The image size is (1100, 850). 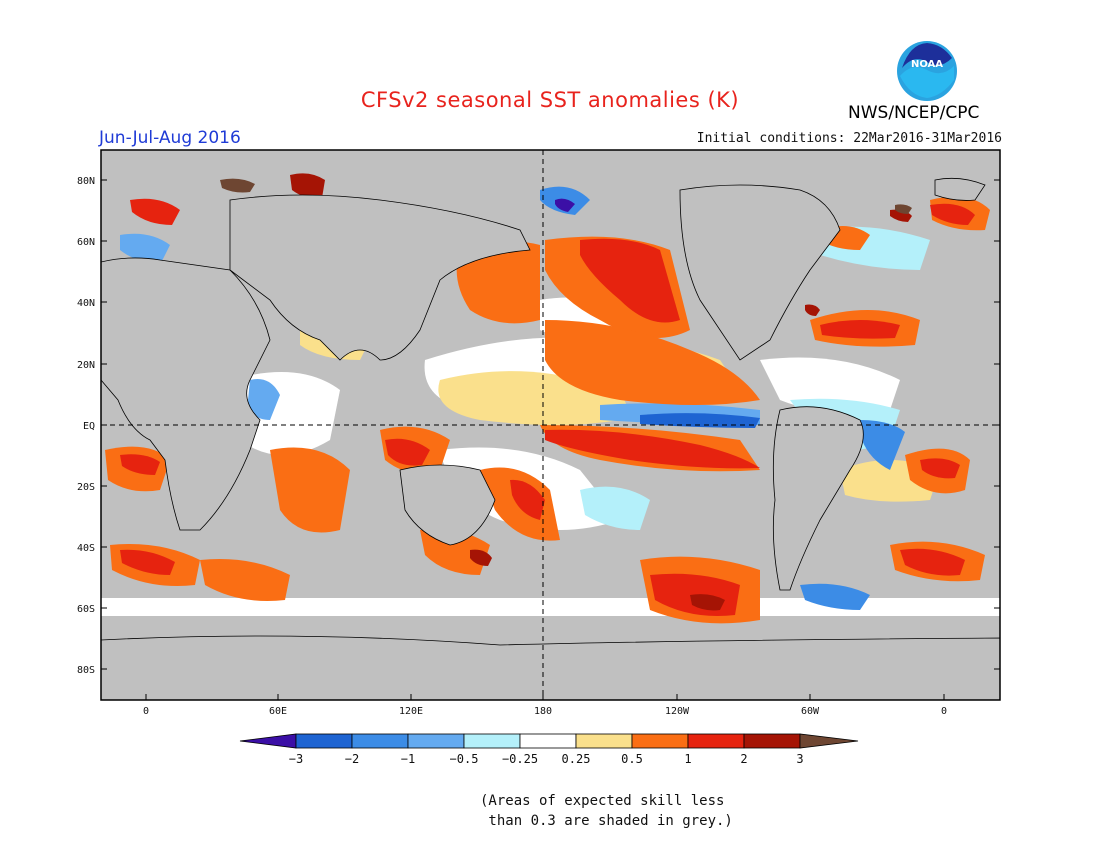 What do you see at coordinates (89, 426) in the screenshot?
I see `lat-label-eq: EQ` at bounding box center [89, 426].